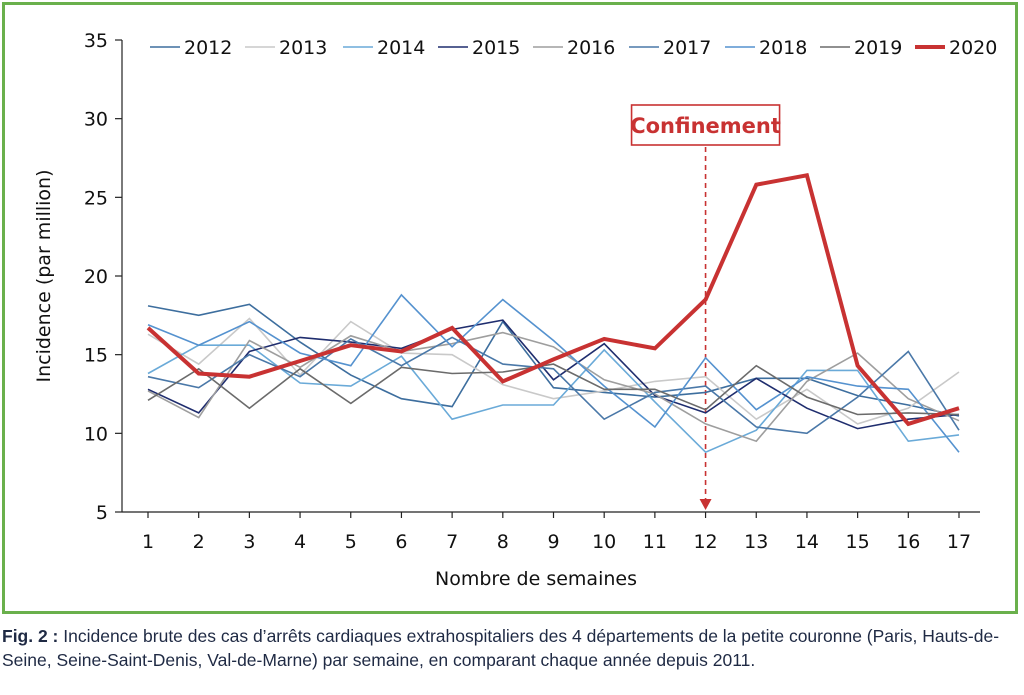 This screenshot has height=695, width=1024. What do you see at coordinates (44, 275) in the screenshot?
I see `y-axis-label: Incidence (par million)` at bounding box center [44, 275].